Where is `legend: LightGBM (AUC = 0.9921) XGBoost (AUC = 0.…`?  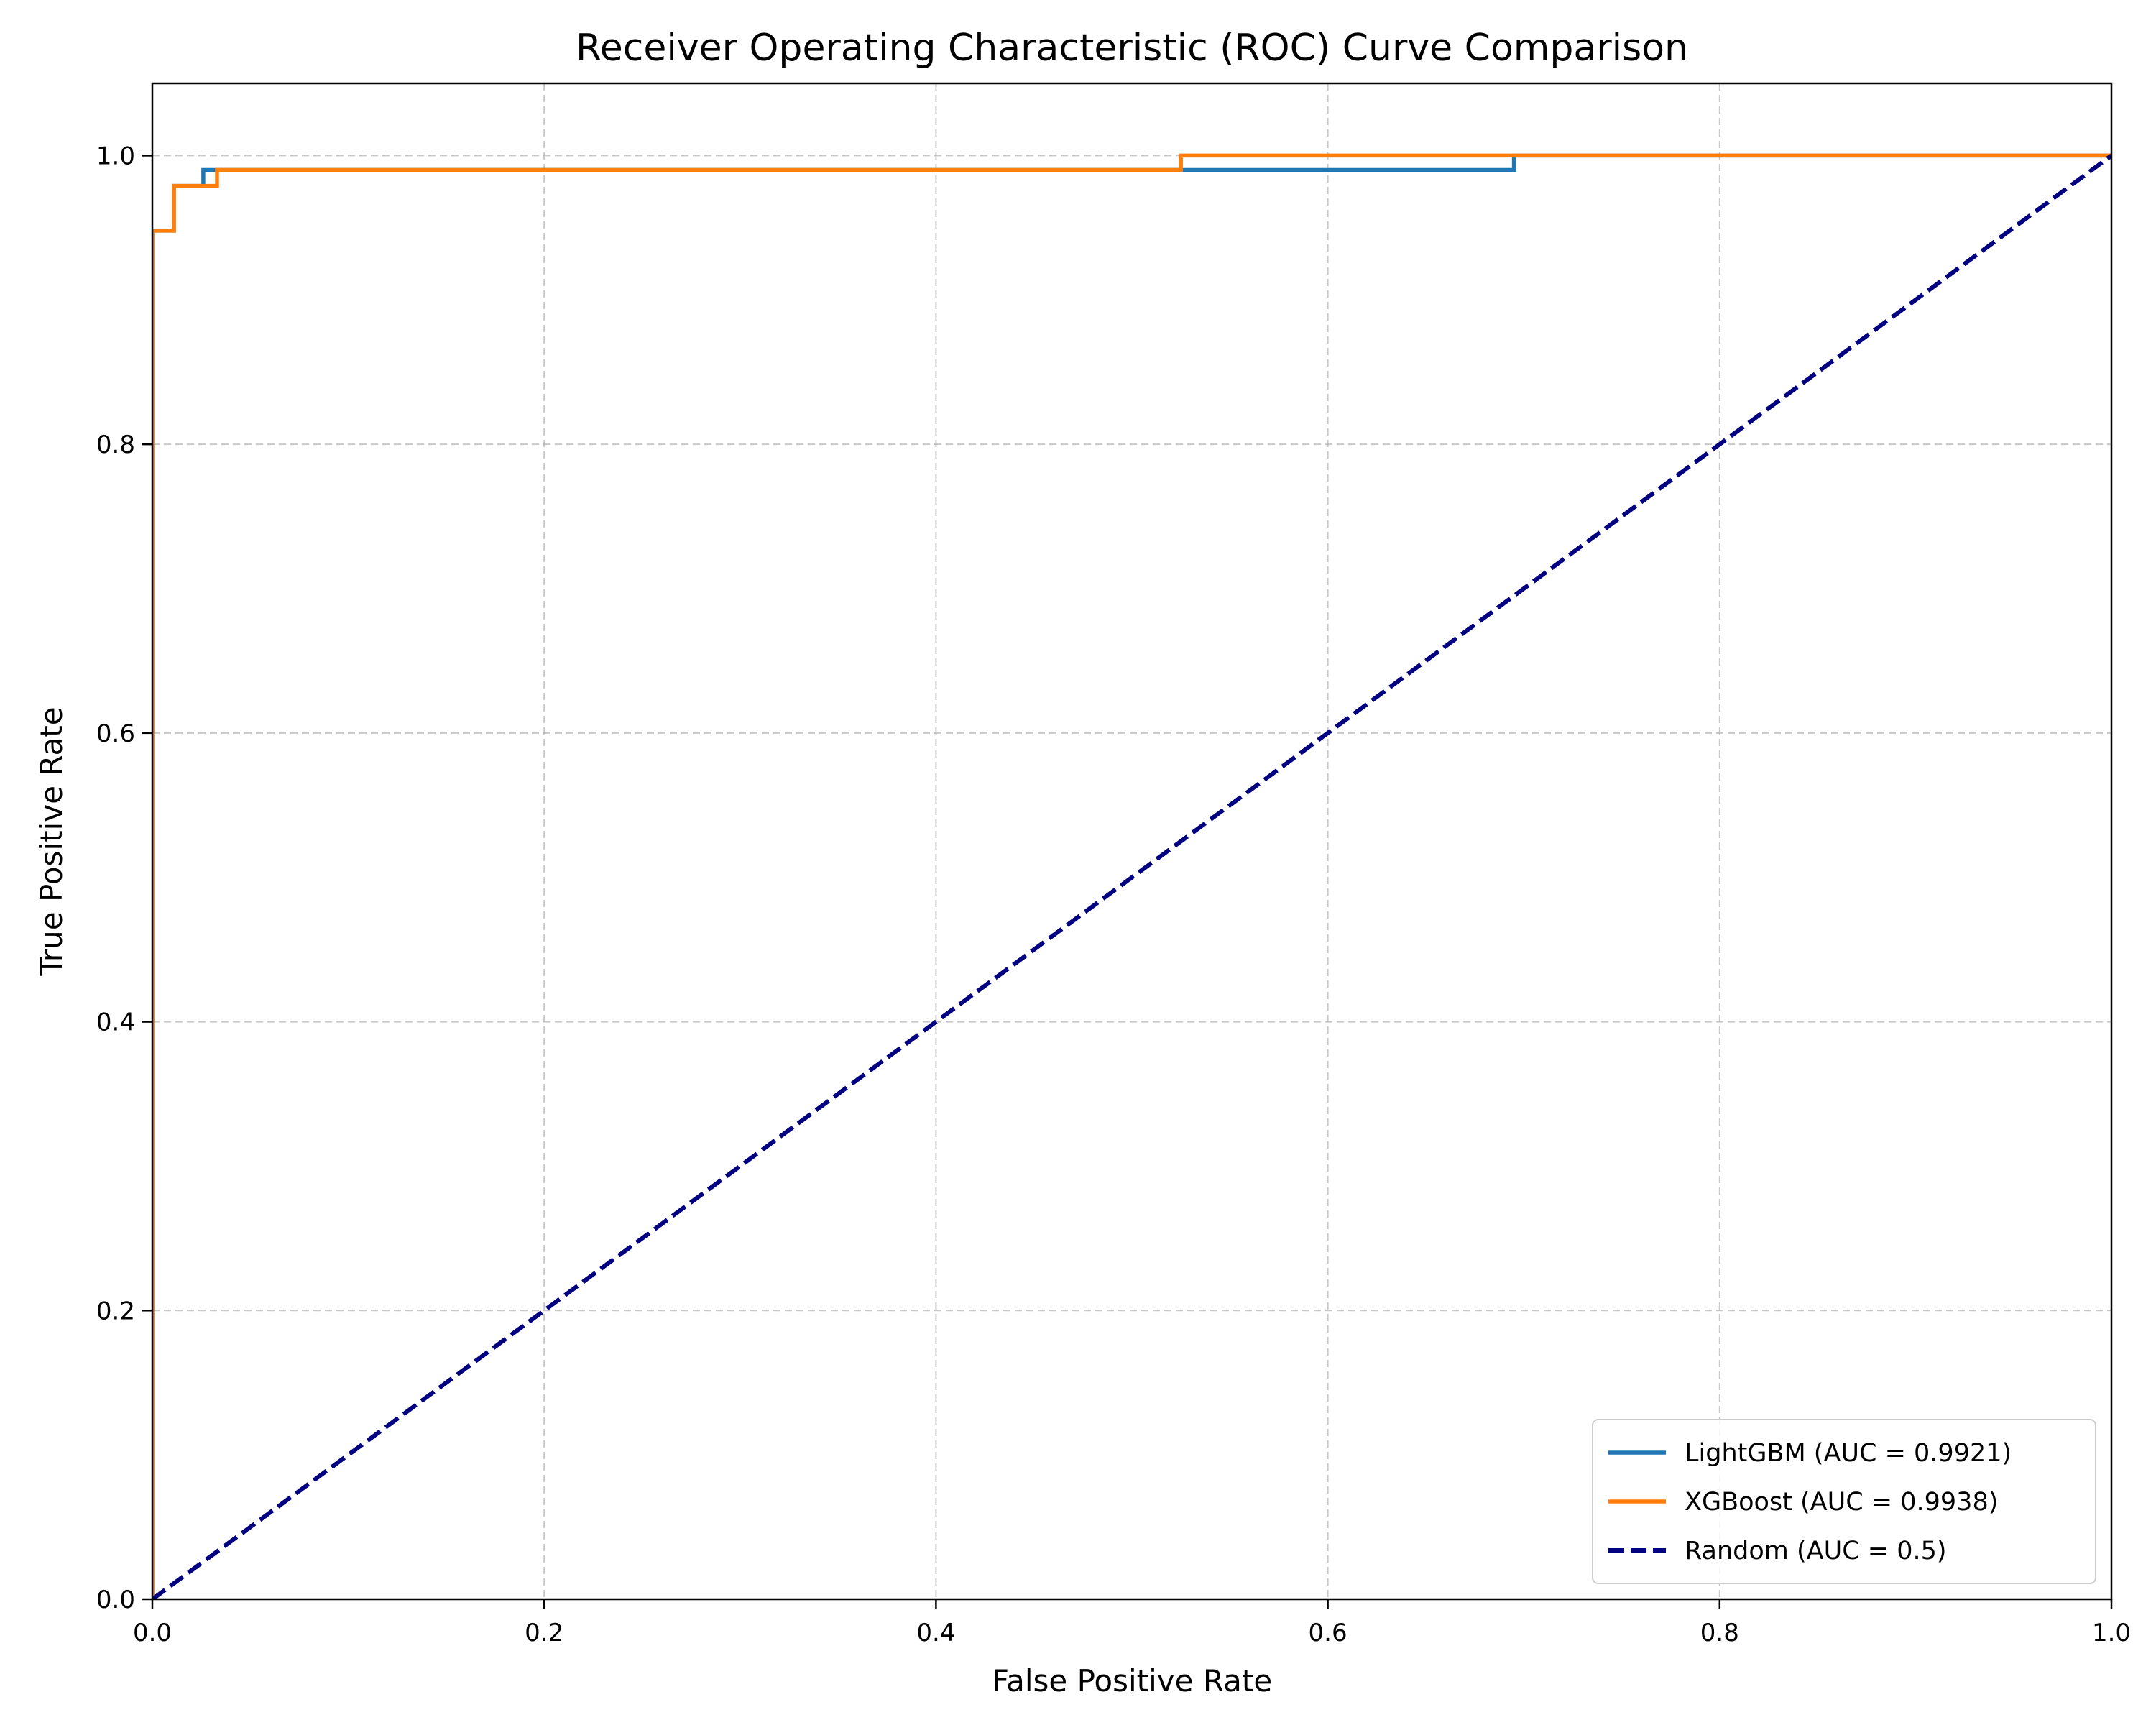 legend: LightGBM (AUC = 0.9921) XGBoost (AUC = 0.… is located at coordinates (1844, 1501).